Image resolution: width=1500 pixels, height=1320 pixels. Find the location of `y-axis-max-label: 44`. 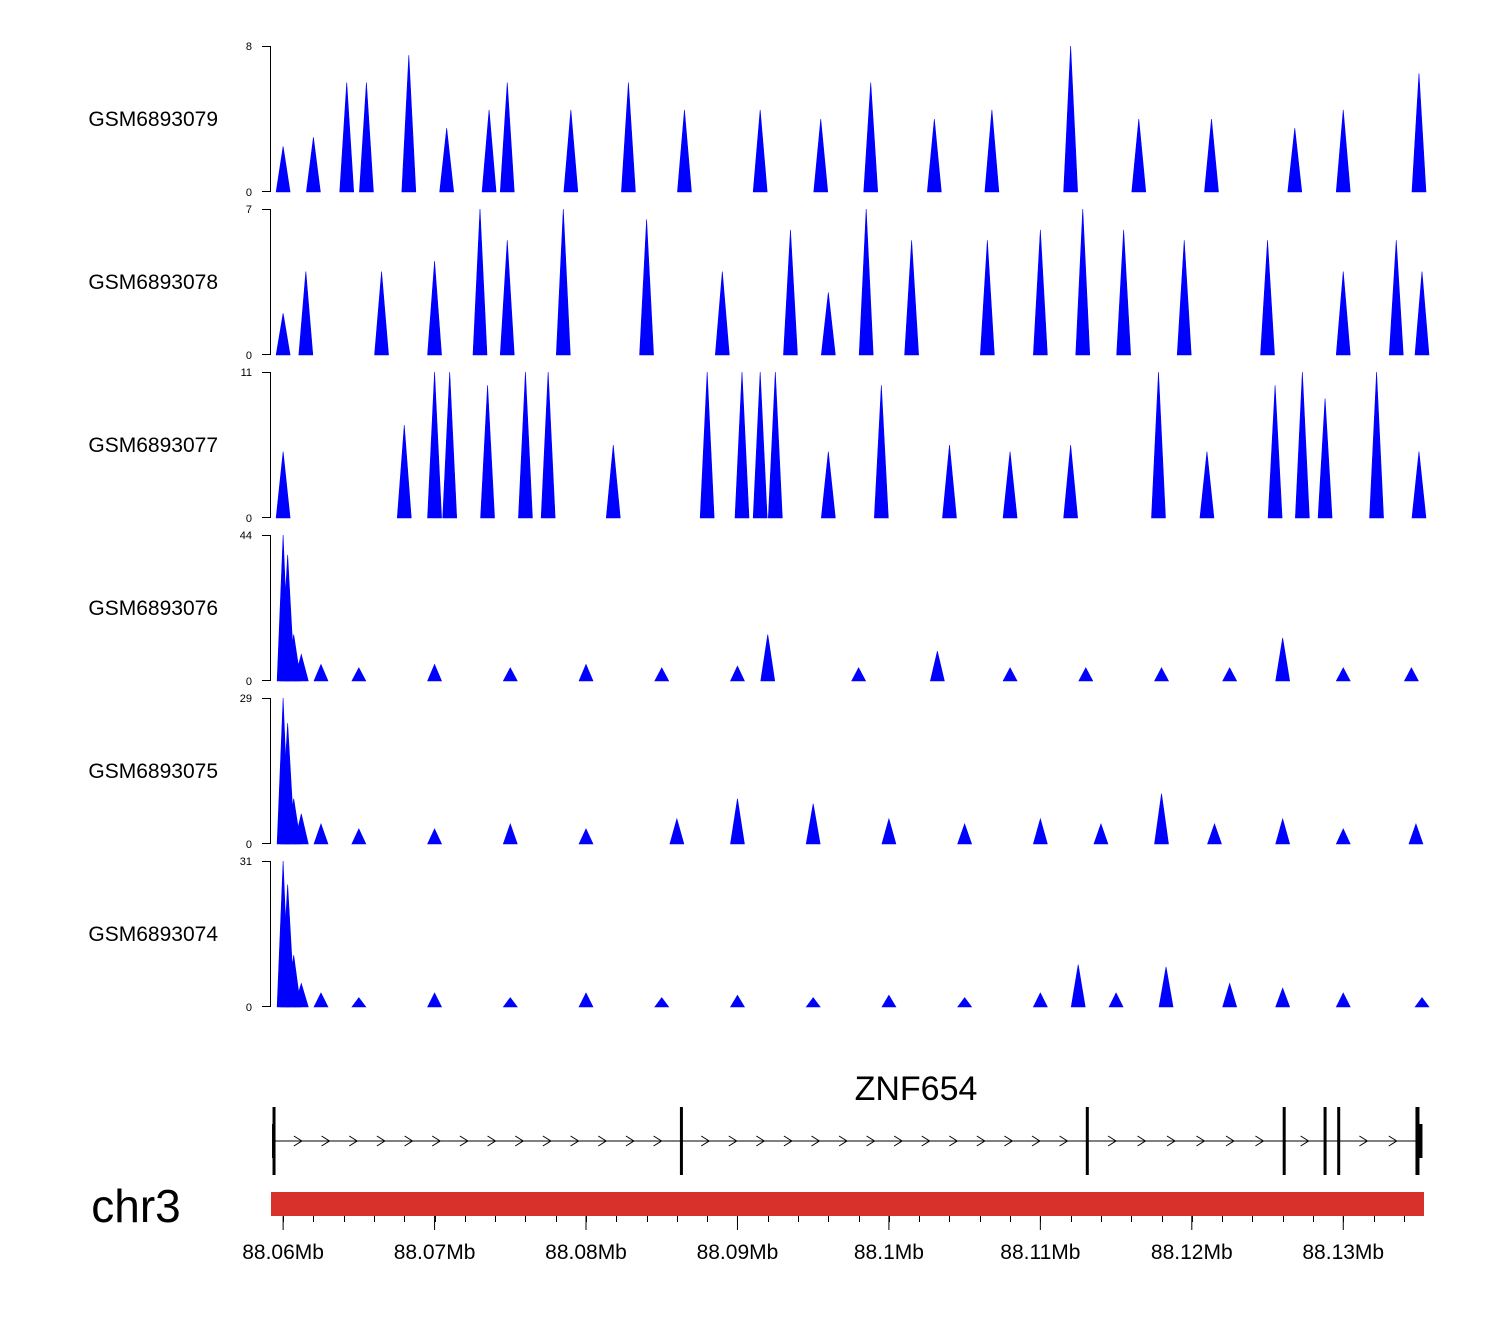

y-axis-max-label: 44 is located at coordinates (246, 536).